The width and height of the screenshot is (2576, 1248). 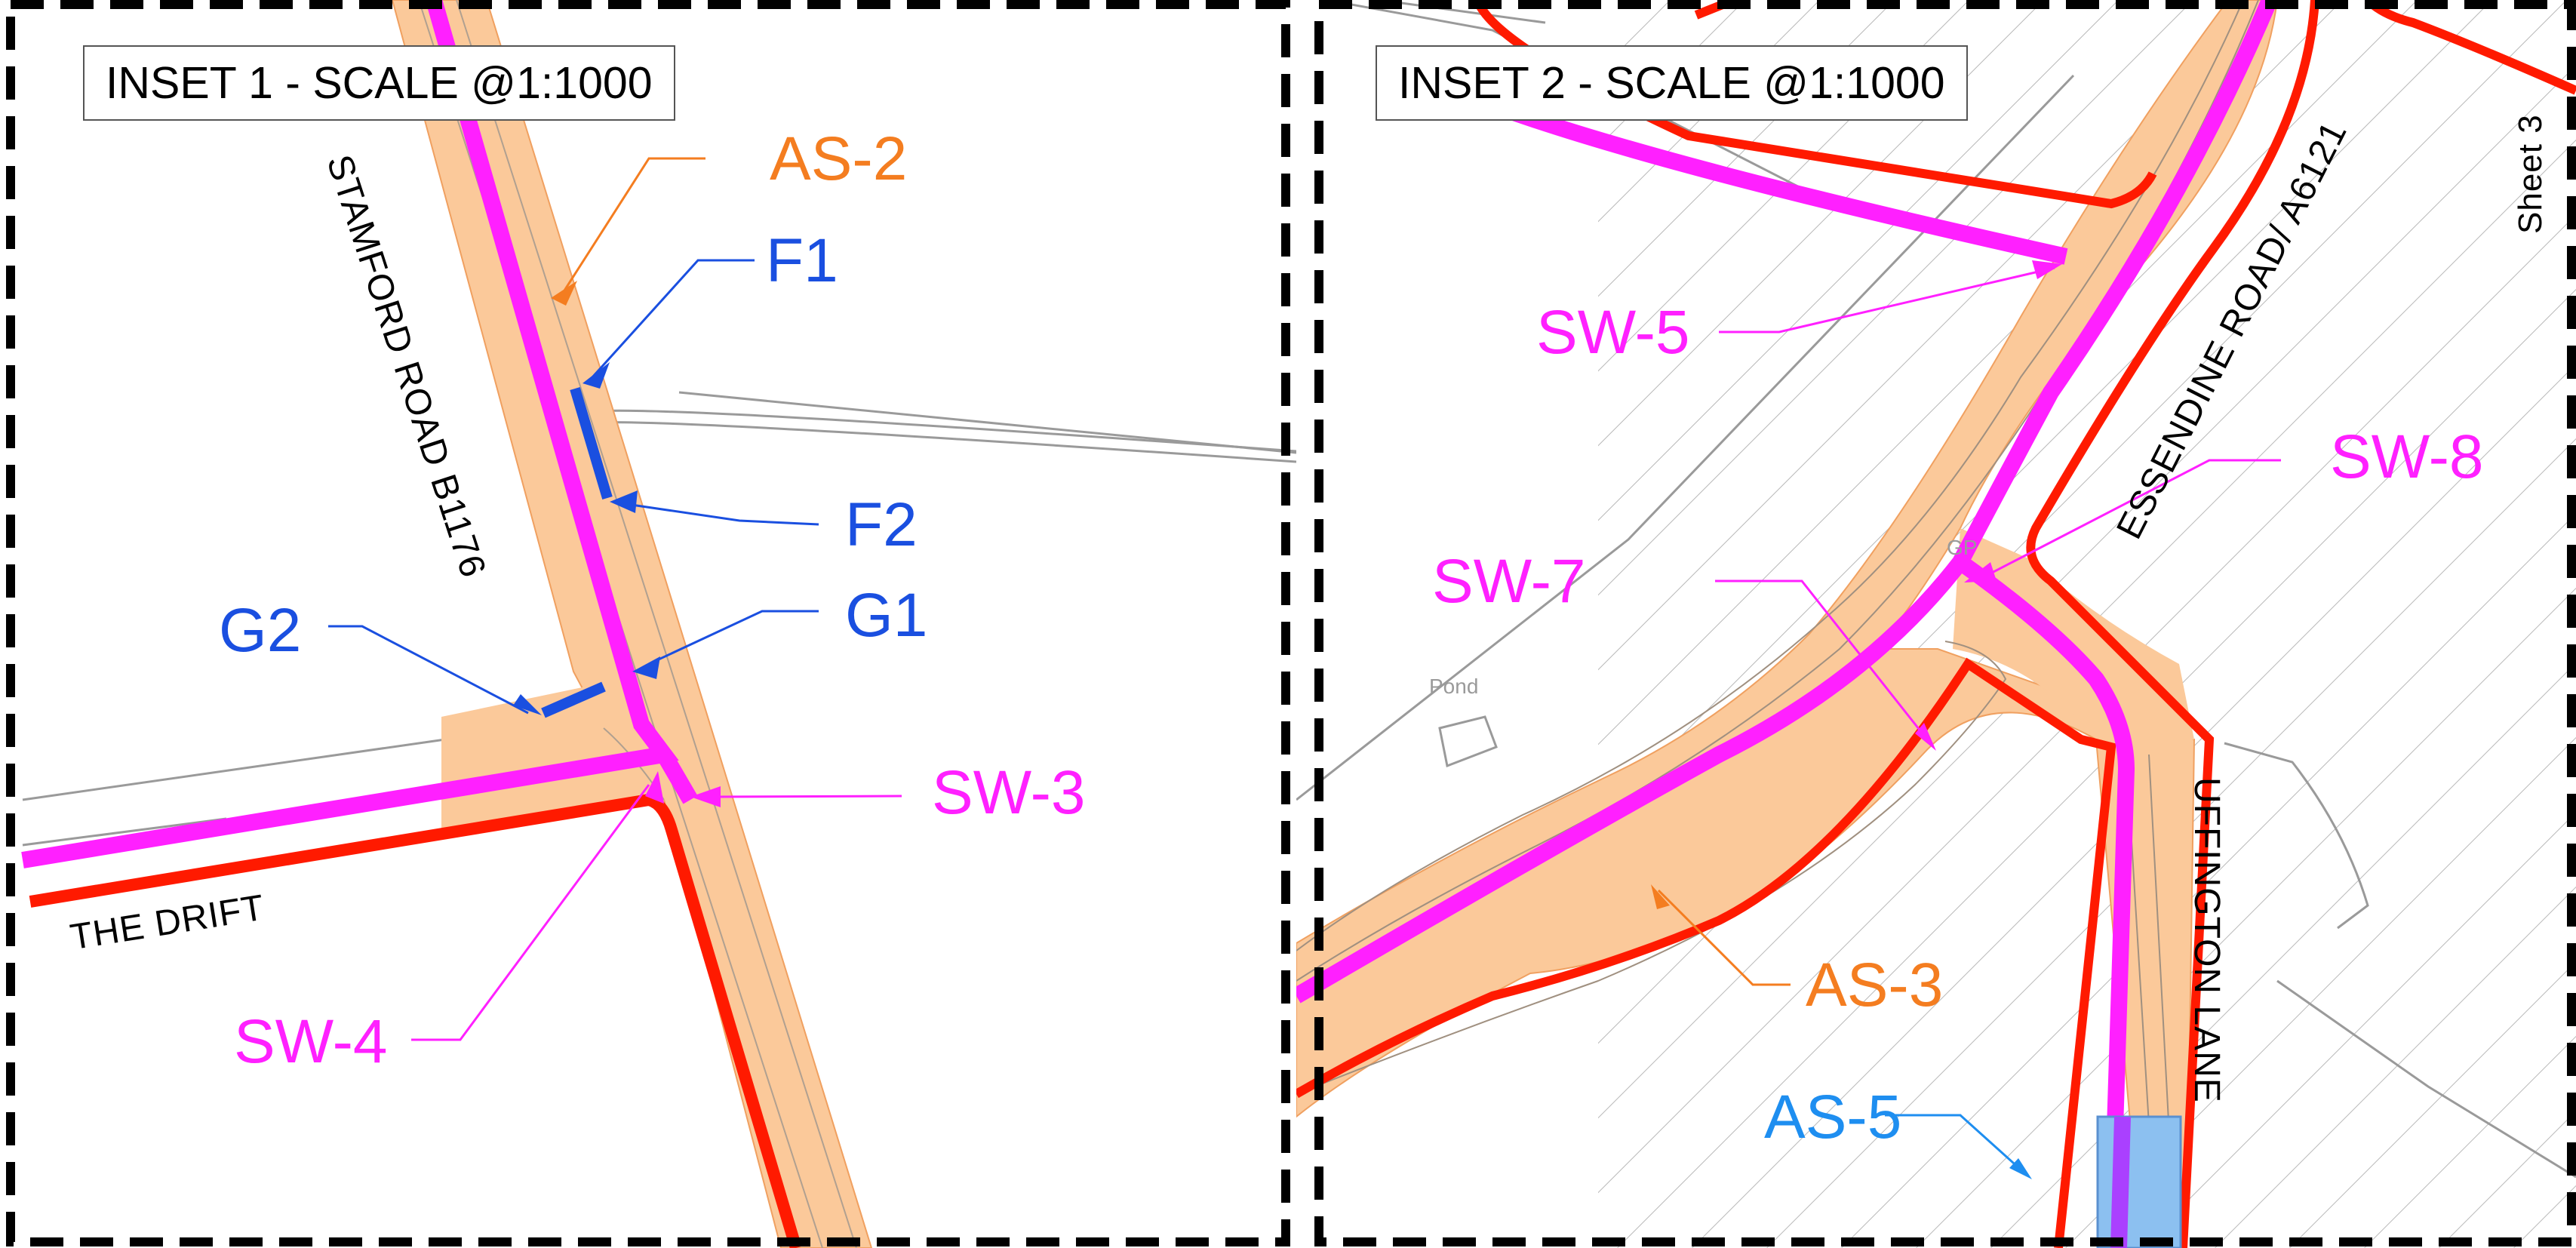 I want to click on sw-4-label: SW-4, so click(x=311, y=1041).